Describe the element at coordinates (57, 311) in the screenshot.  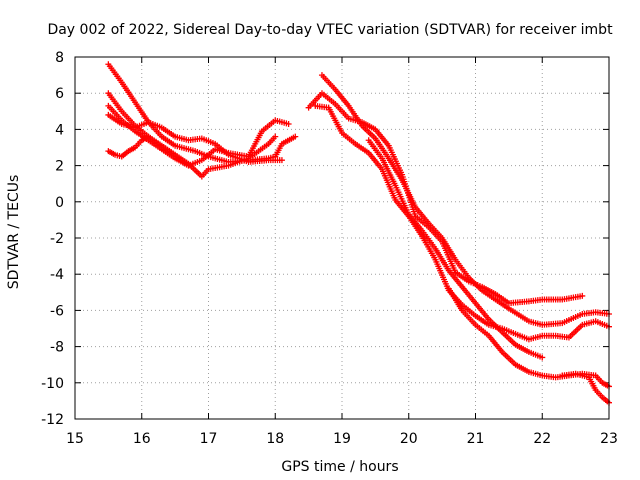
I see `y-tick-label: -6` at that location.